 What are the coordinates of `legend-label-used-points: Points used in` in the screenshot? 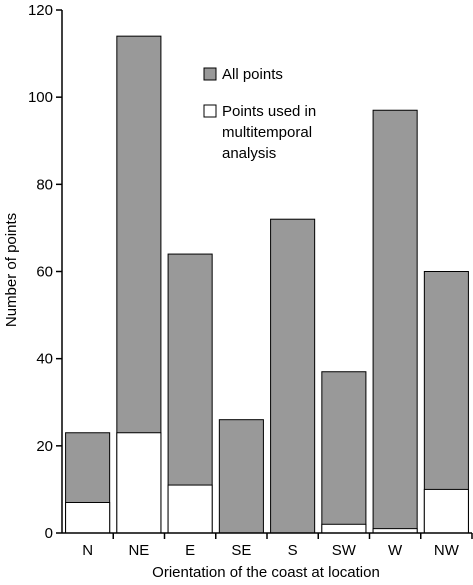 It's located at (269, 111).